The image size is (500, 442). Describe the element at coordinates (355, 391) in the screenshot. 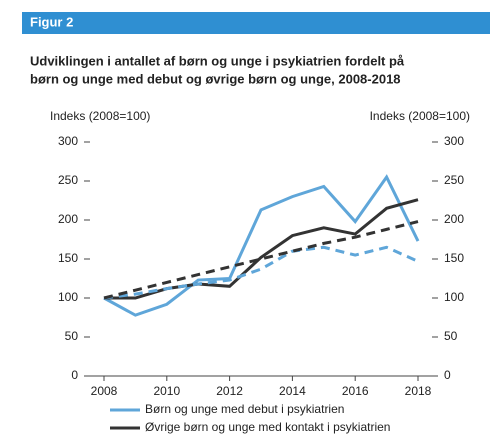

I see `x-tick-label: 2016` at that location.